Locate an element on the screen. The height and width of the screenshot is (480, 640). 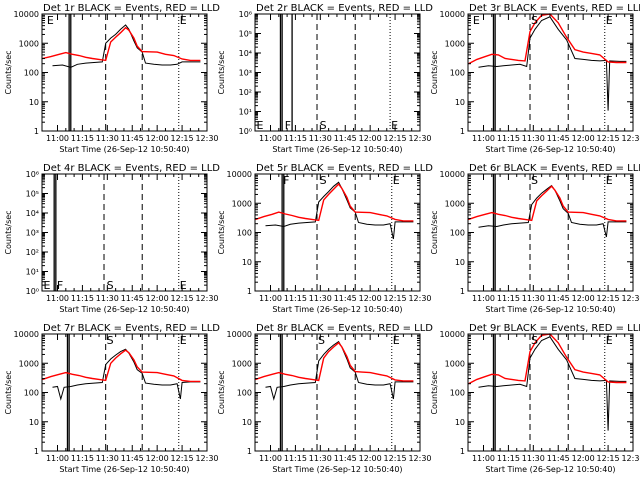
panel-title: Det 6r BLACK = Events, RED = LLD is located at coordinates (554, 168).